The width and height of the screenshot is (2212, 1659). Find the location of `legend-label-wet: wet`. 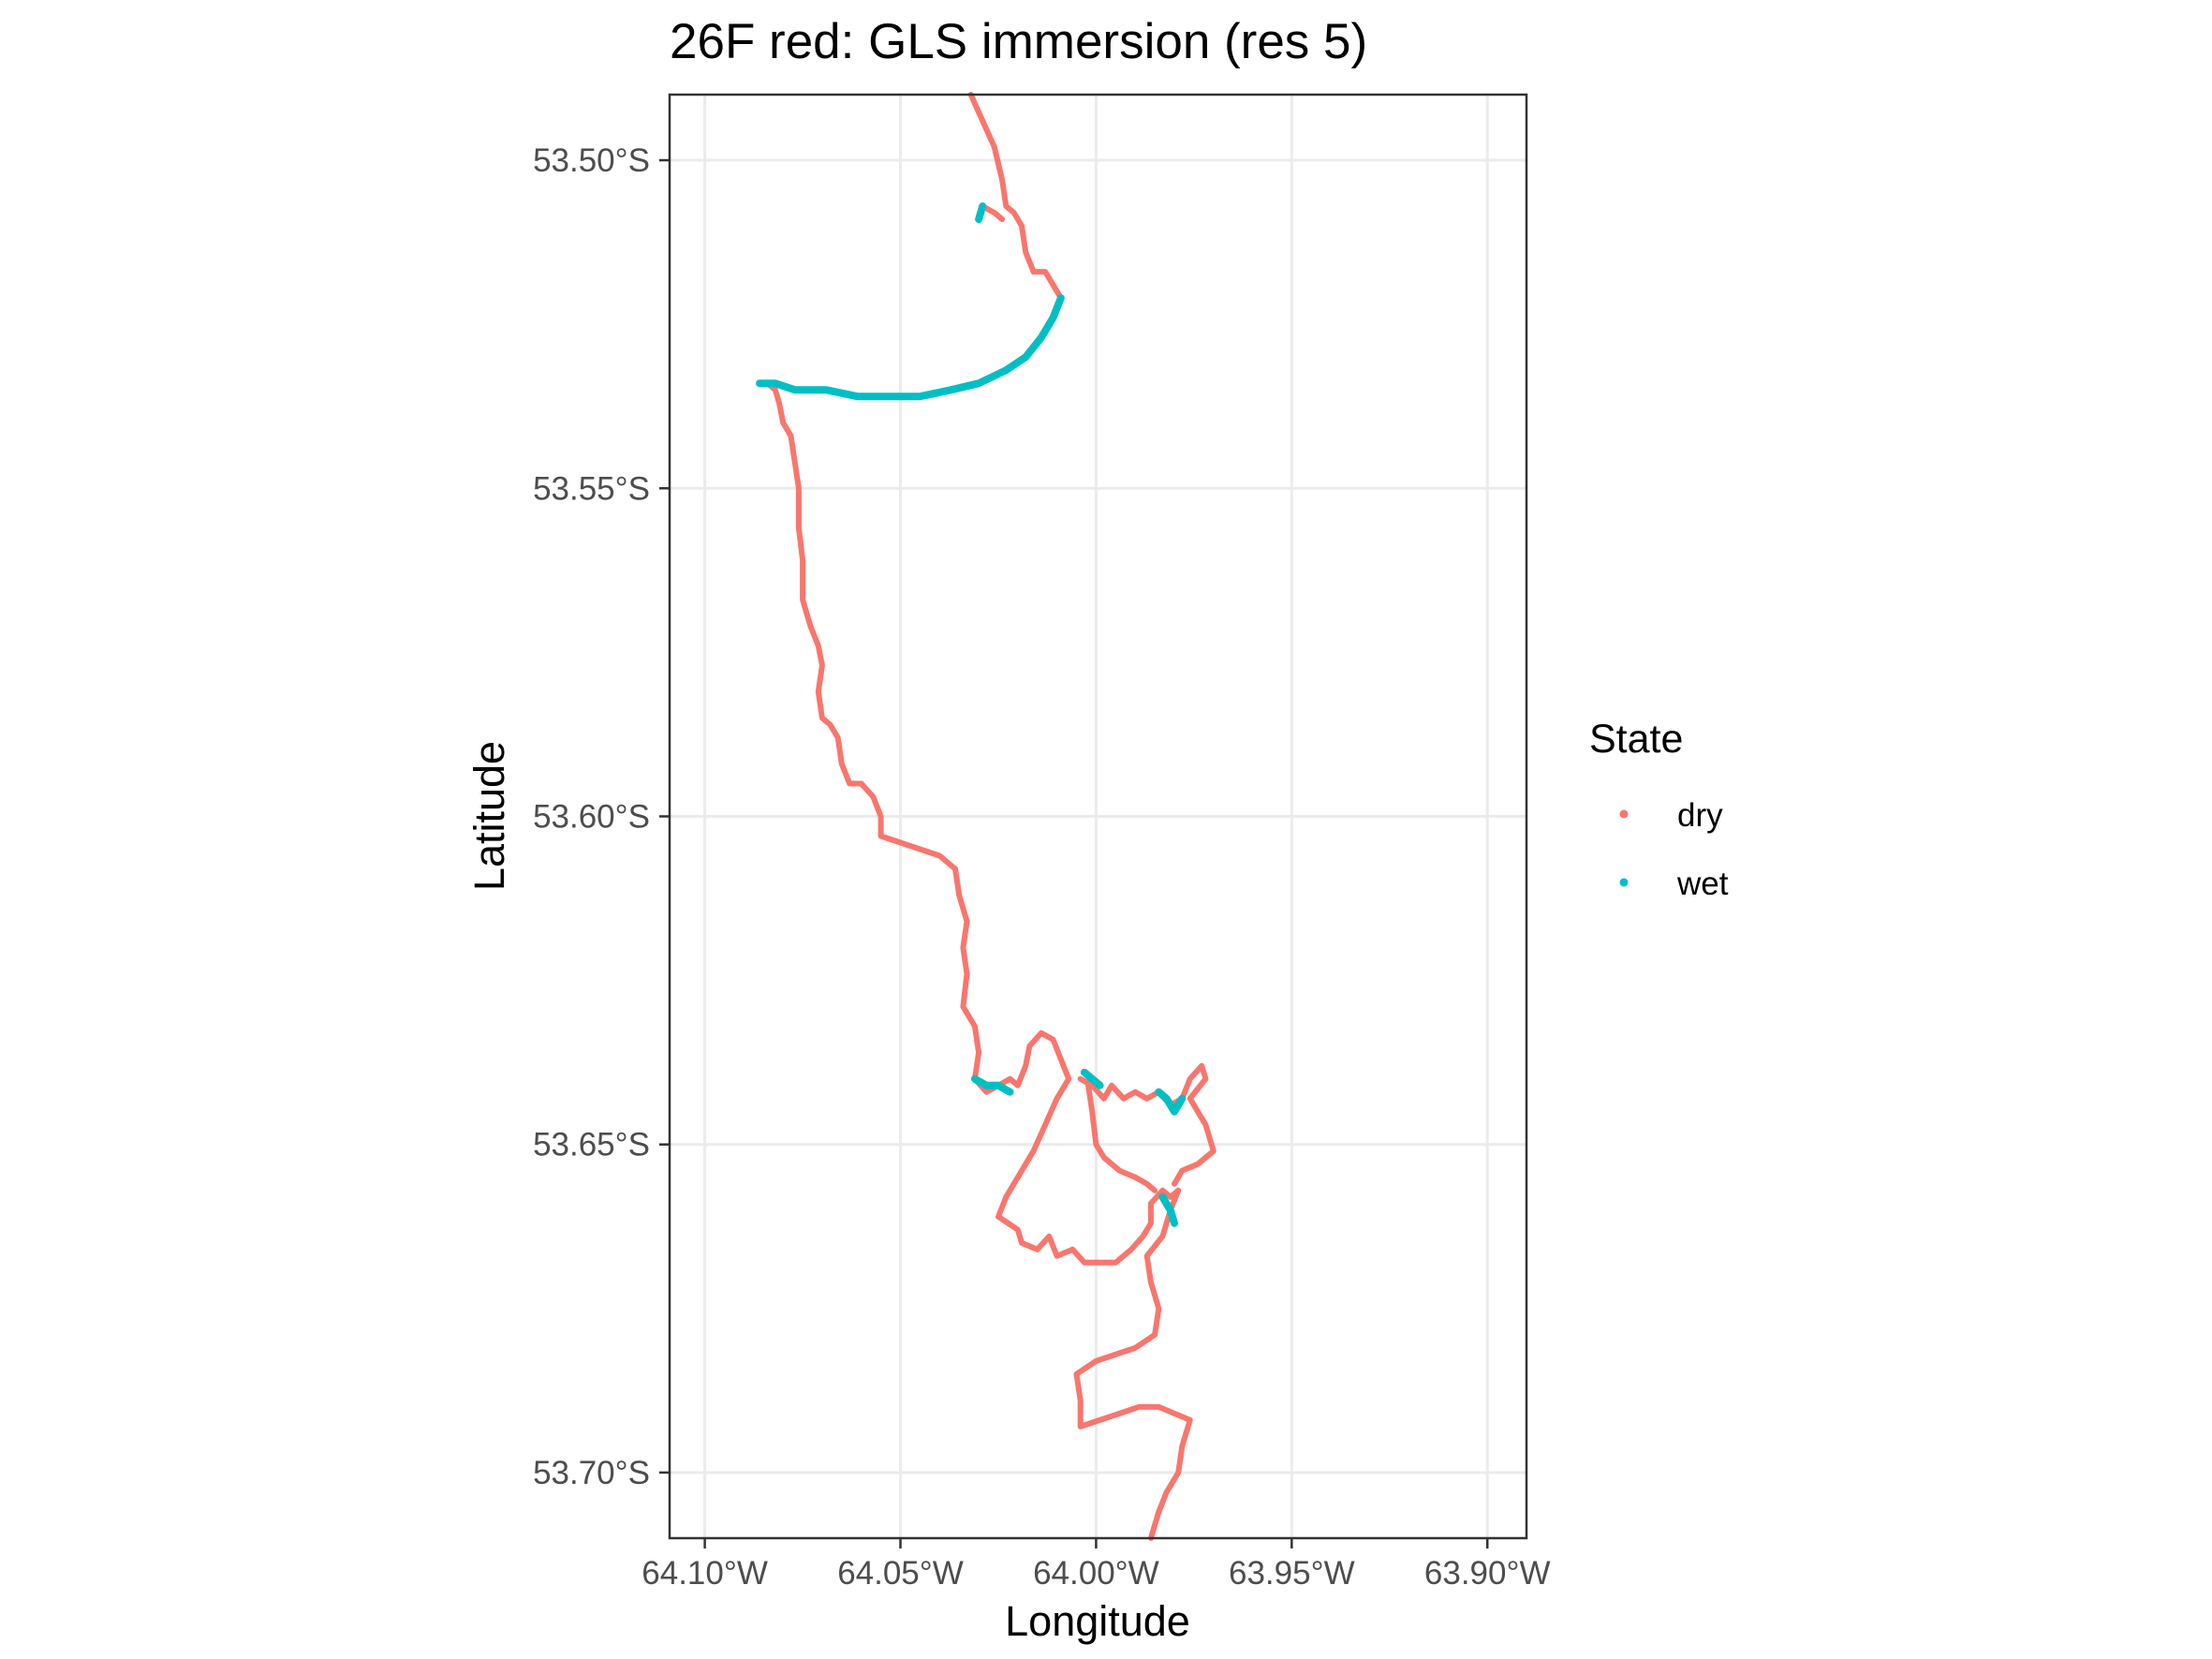

legend-label-wet: wet is located at coordinates (1702, 884).